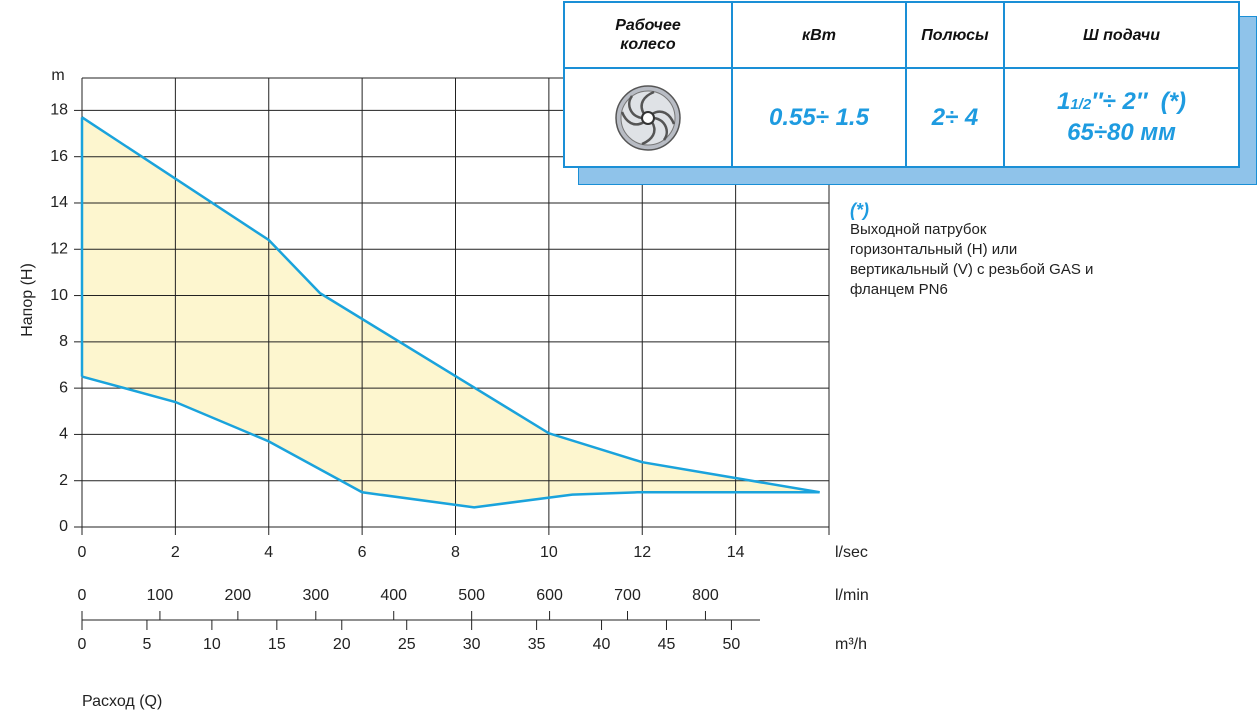 This screenshot has width=1258, height=711. Describe the element at coordinates (667, 644) in the screenshot. I see `secondary-tick-label: 45` at that location.